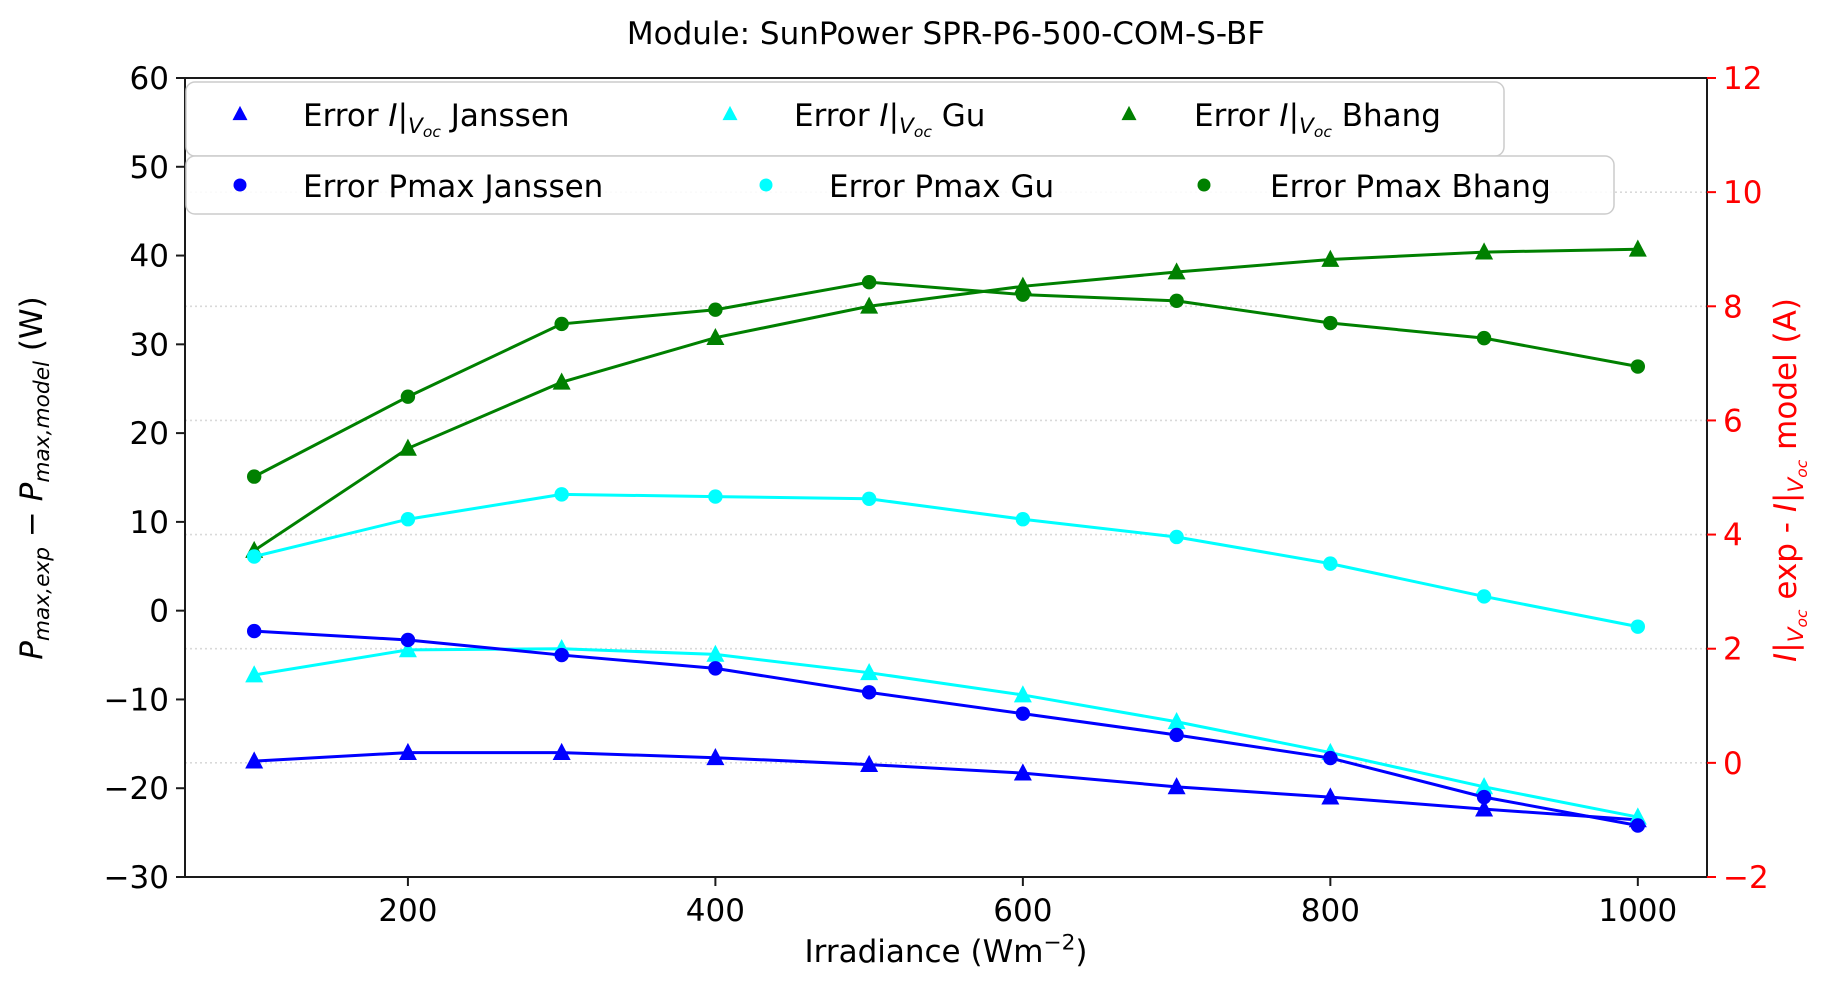  I want to click on x-tick-label: 800, so click(1330, 911).